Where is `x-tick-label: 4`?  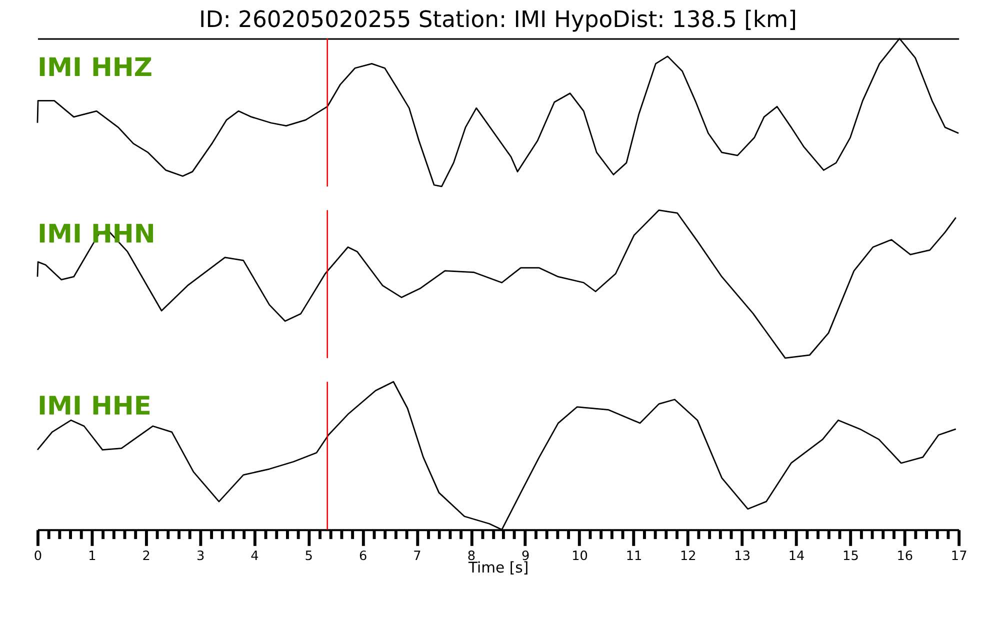
x-tick-label: 4 is located at coordinates (254, 556).